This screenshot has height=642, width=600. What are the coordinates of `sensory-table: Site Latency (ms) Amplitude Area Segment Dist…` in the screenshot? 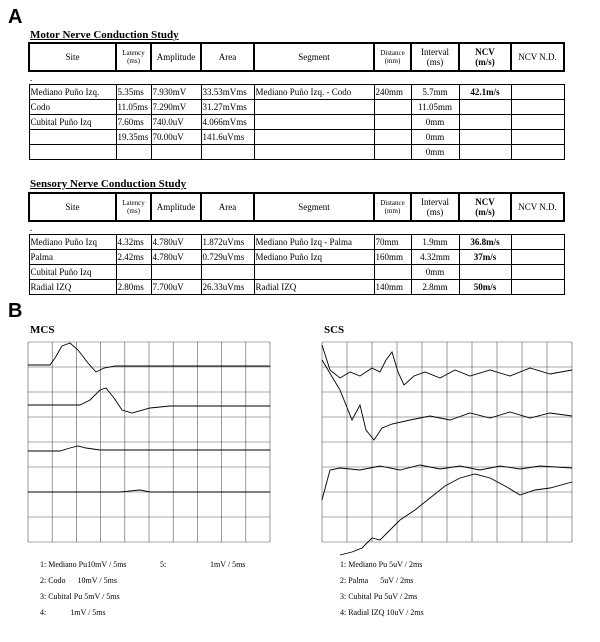 It's located at (296, 243).